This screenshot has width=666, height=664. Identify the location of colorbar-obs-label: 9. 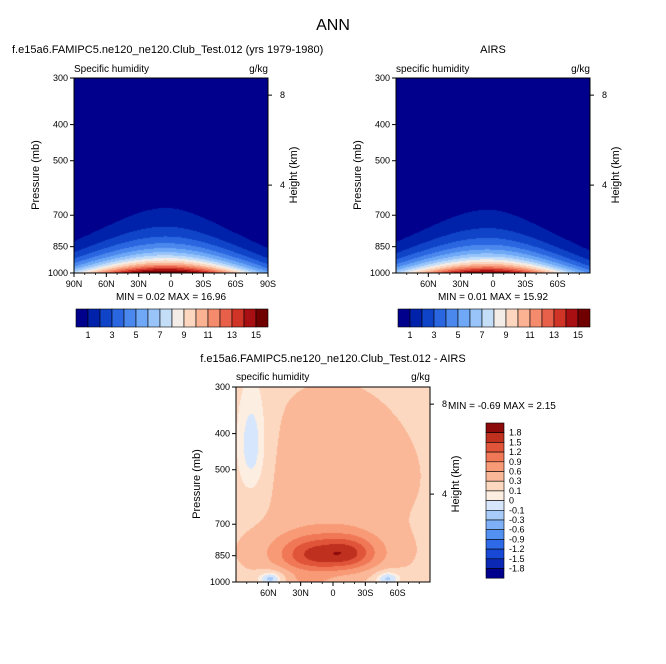
(505, 335).